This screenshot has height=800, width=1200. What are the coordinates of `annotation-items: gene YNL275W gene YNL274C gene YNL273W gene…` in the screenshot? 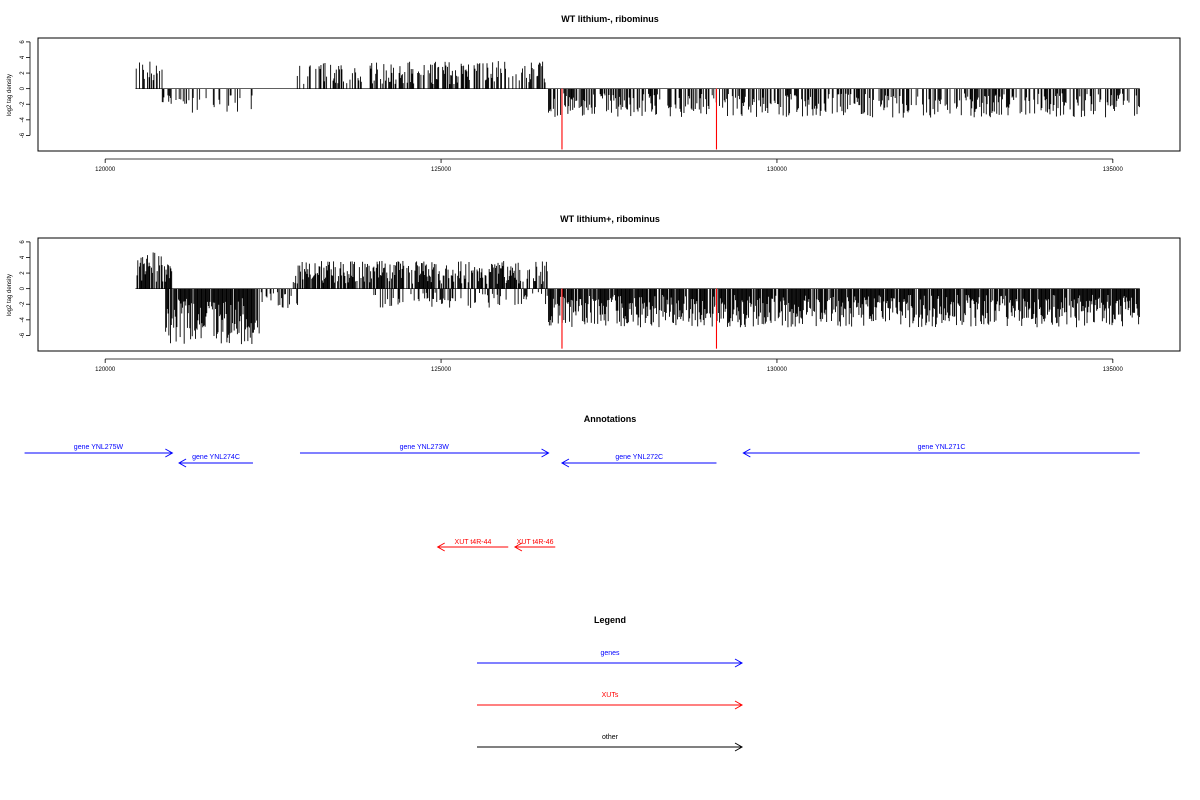 It's located at (582, 498).